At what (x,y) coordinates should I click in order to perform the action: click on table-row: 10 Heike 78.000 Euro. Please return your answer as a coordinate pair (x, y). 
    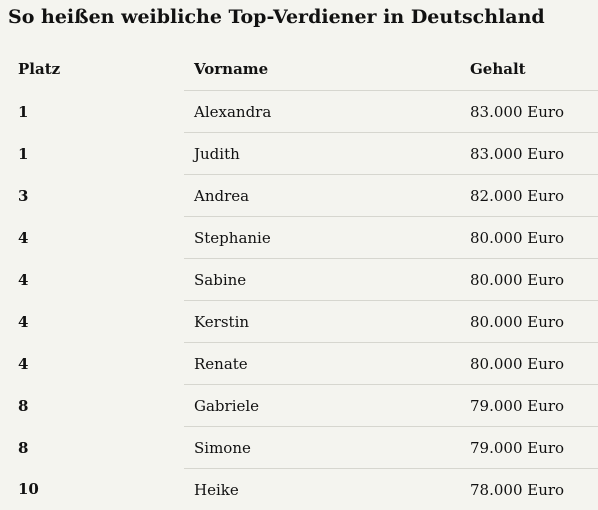
    Looking at the image, I should click on (303, 489).